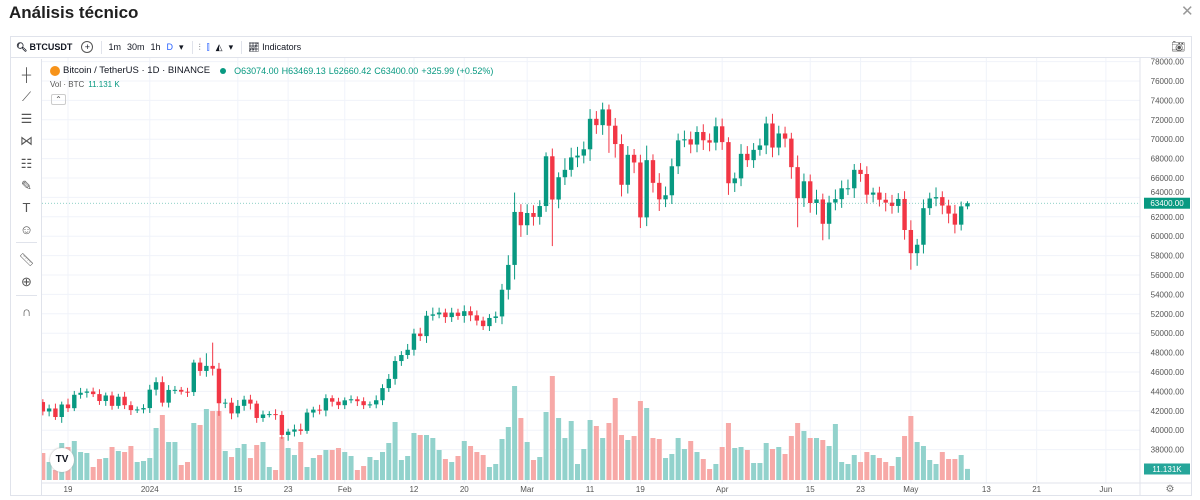 The image size is (1200, 500). Describe the element at coordinates (208, 46) in the screenshot. I see `candle-style-icon: ⫿` at that location.